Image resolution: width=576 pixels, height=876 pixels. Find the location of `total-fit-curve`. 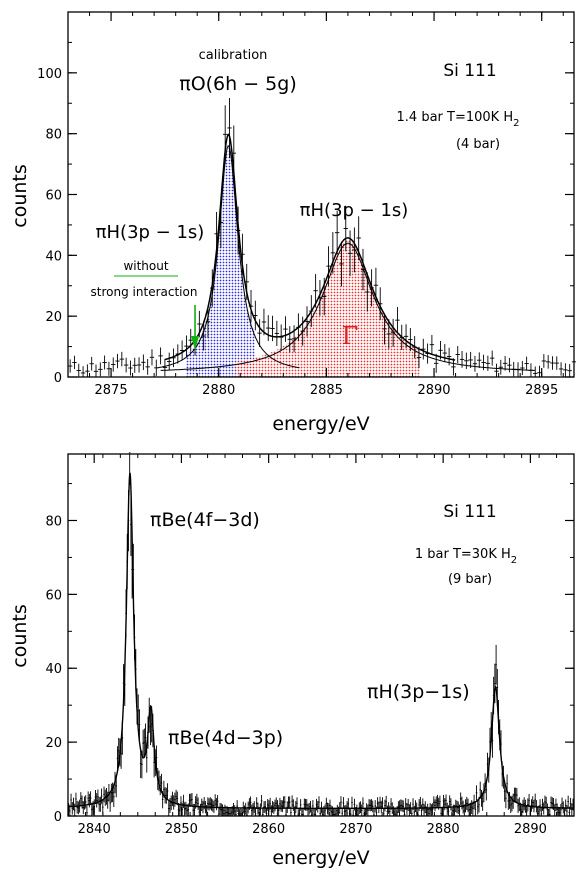

total-fit-curve is located at coordinates (310, 247).